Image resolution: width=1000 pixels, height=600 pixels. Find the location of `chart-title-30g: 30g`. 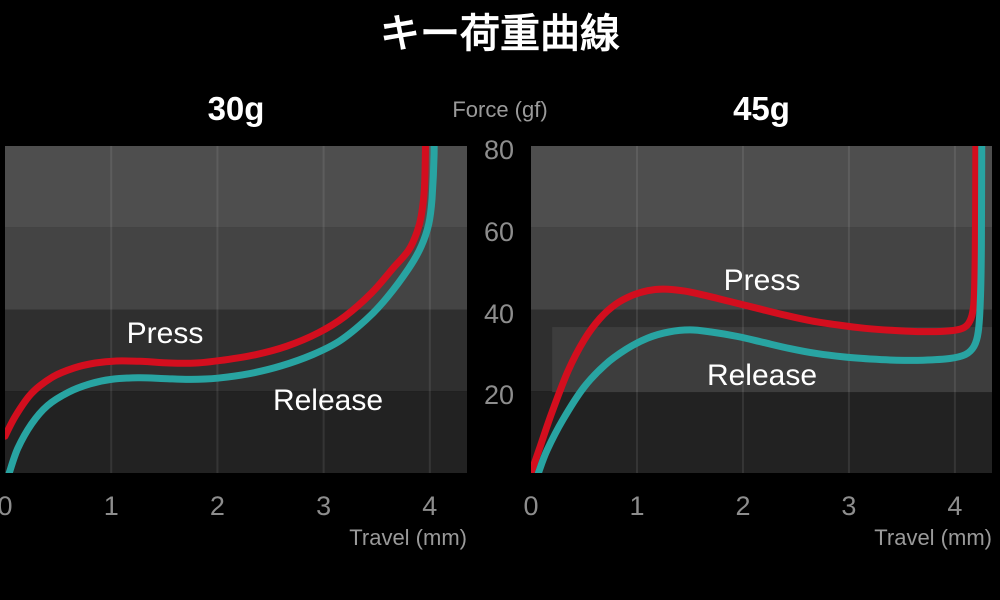

chart-title-30g: 30g is located at coordinates (236, 108).